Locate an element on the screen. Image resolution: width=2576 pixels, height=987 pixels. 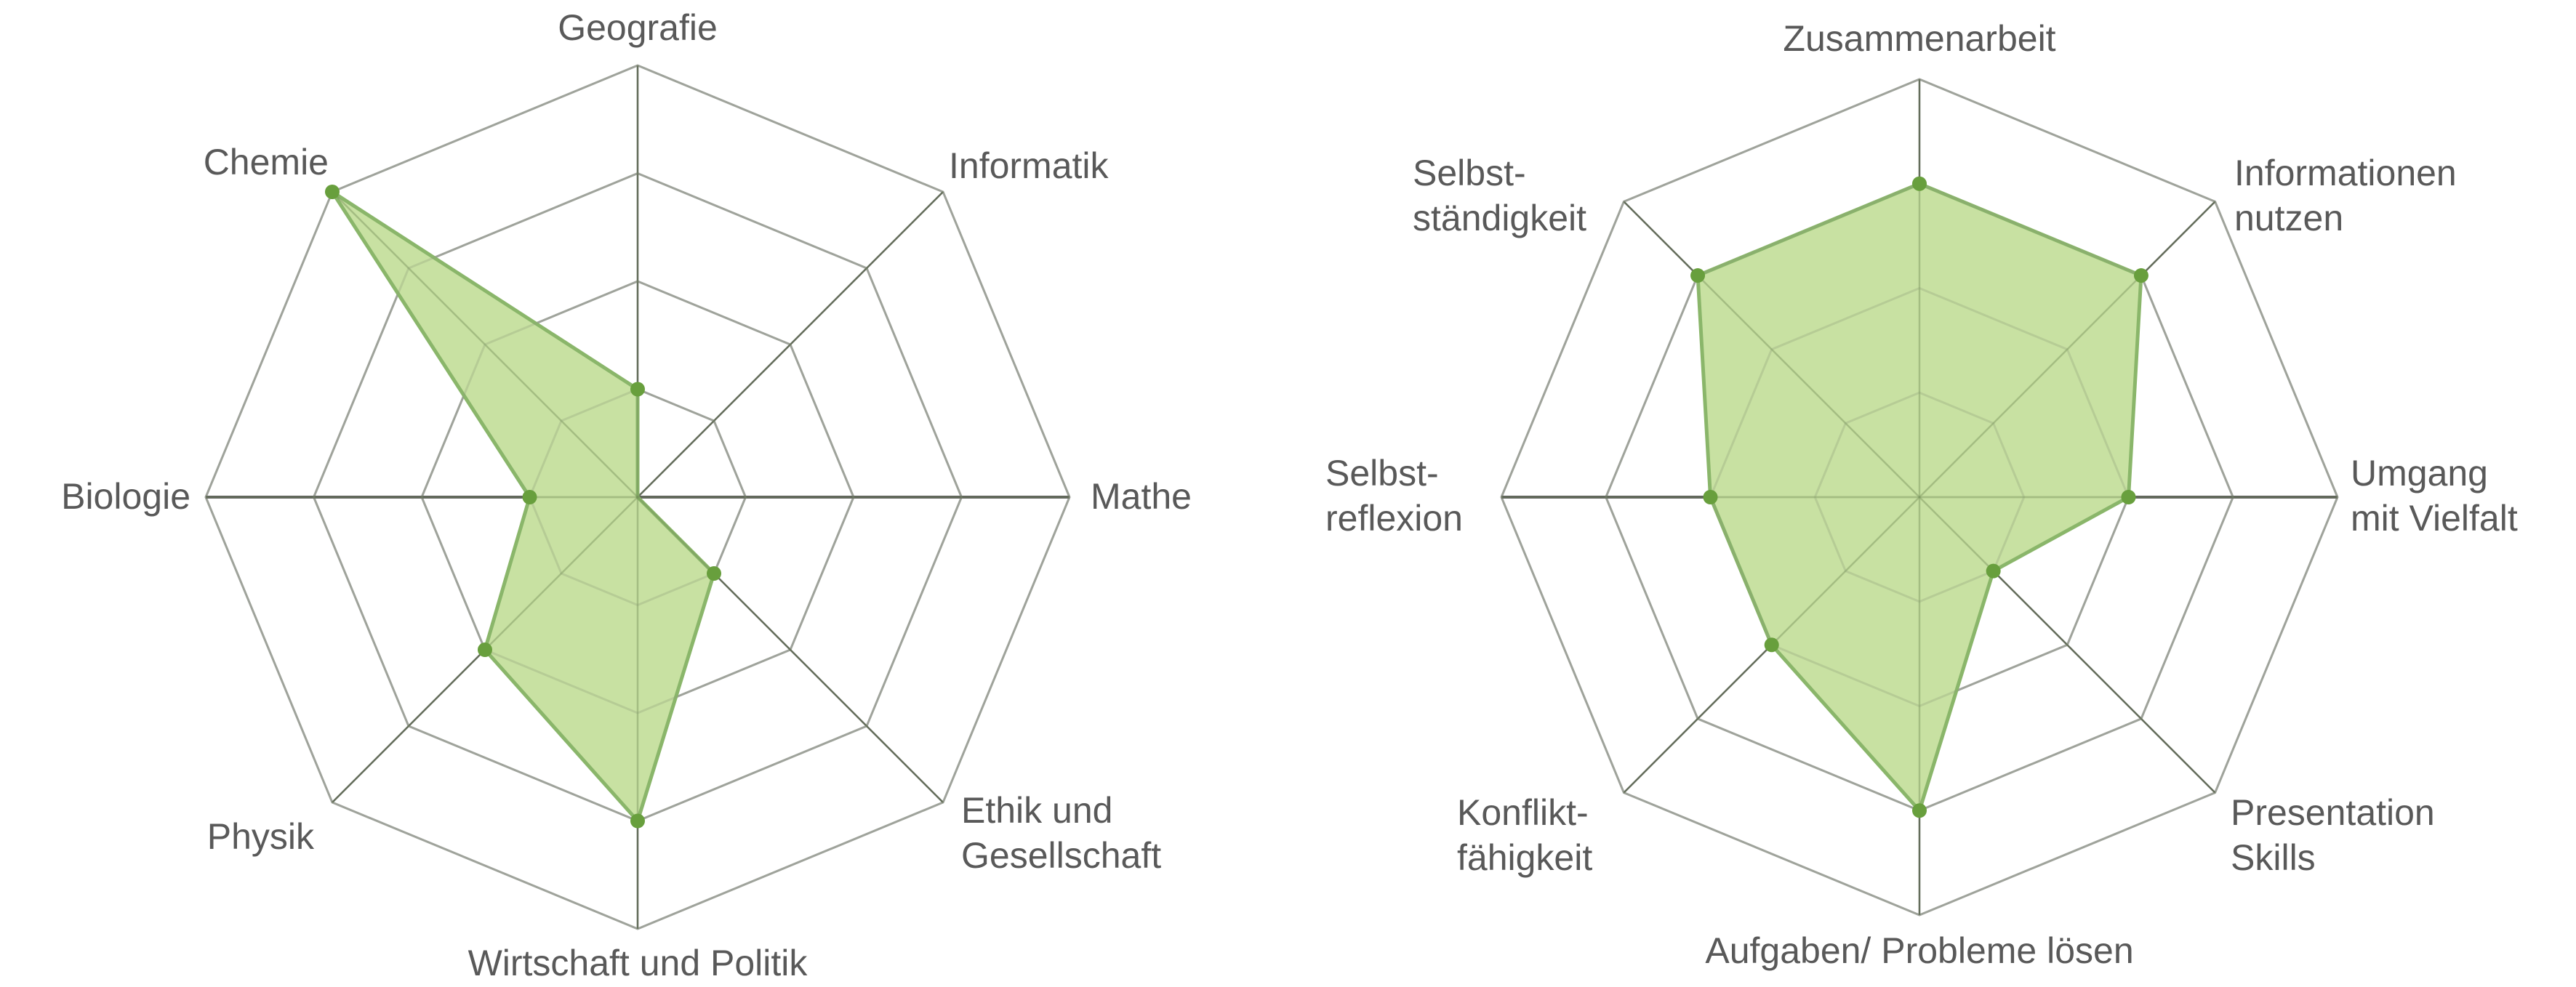
axis-label: Chemie is located at coordinates (266, 162).